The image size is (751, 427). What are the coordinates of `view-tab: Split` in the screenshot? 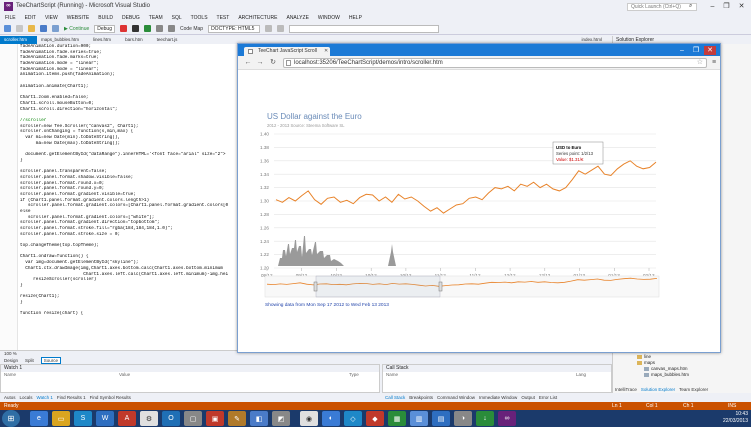 It's located at (29, 360).